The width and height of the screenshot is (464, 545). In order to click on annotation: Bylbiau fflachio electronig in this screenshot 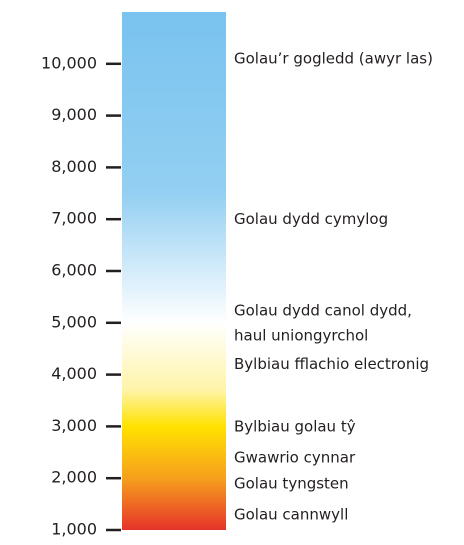, I will do `click(331, 364)`.